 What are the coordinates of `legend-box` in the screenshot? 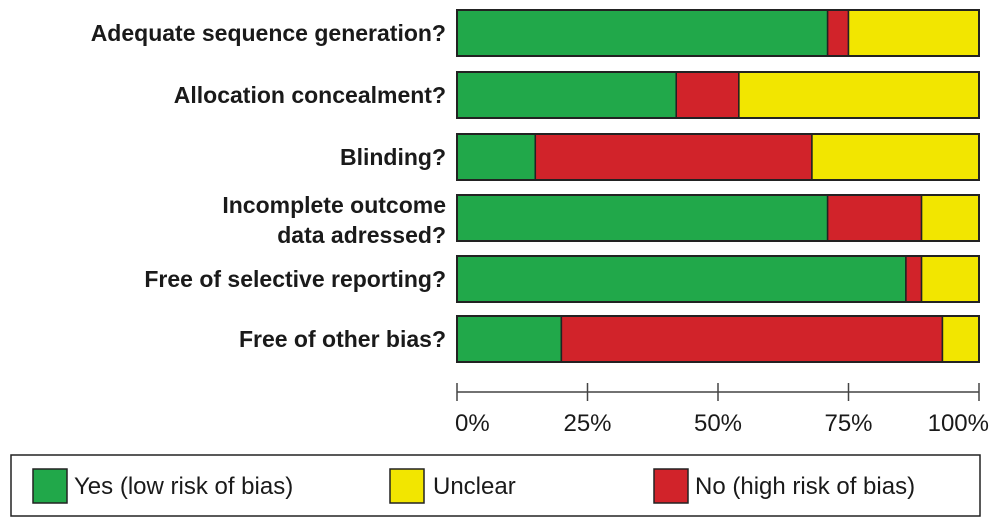 It's located at (495, 485).